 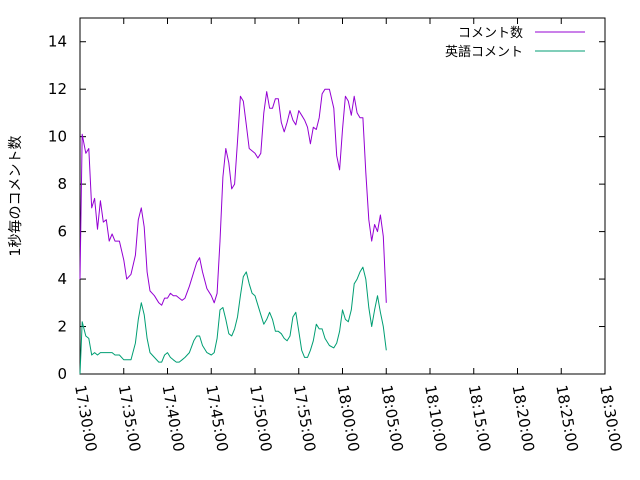 What do you see at coordinates (348, 418) in the screenshot?
I see `x-tick-label: 18:00:00` at bounding box center [348, 418].